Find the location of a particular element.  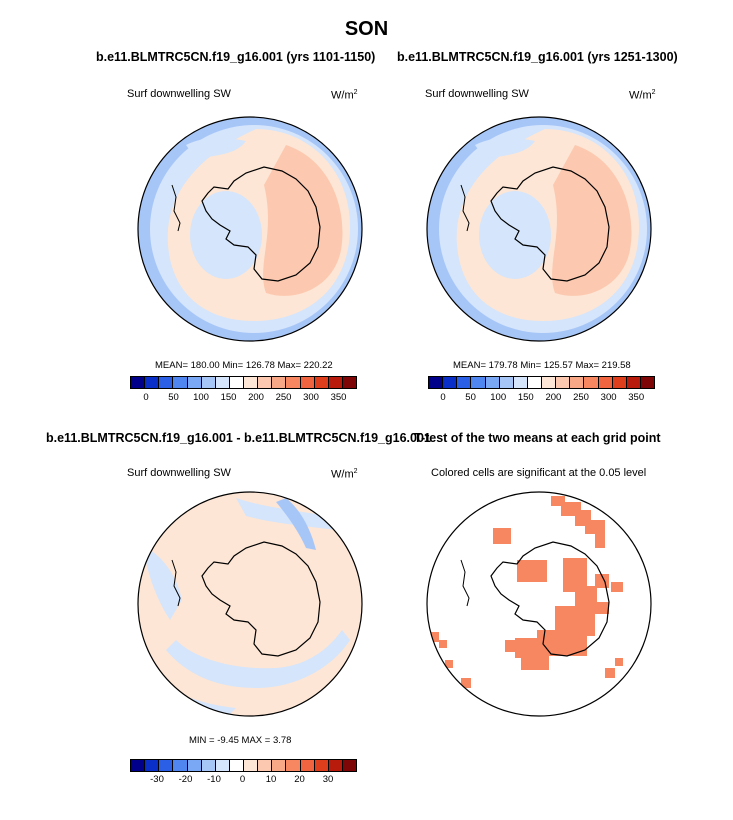

colorbar-tick-label: -10 is located at coordinates (214, 779).